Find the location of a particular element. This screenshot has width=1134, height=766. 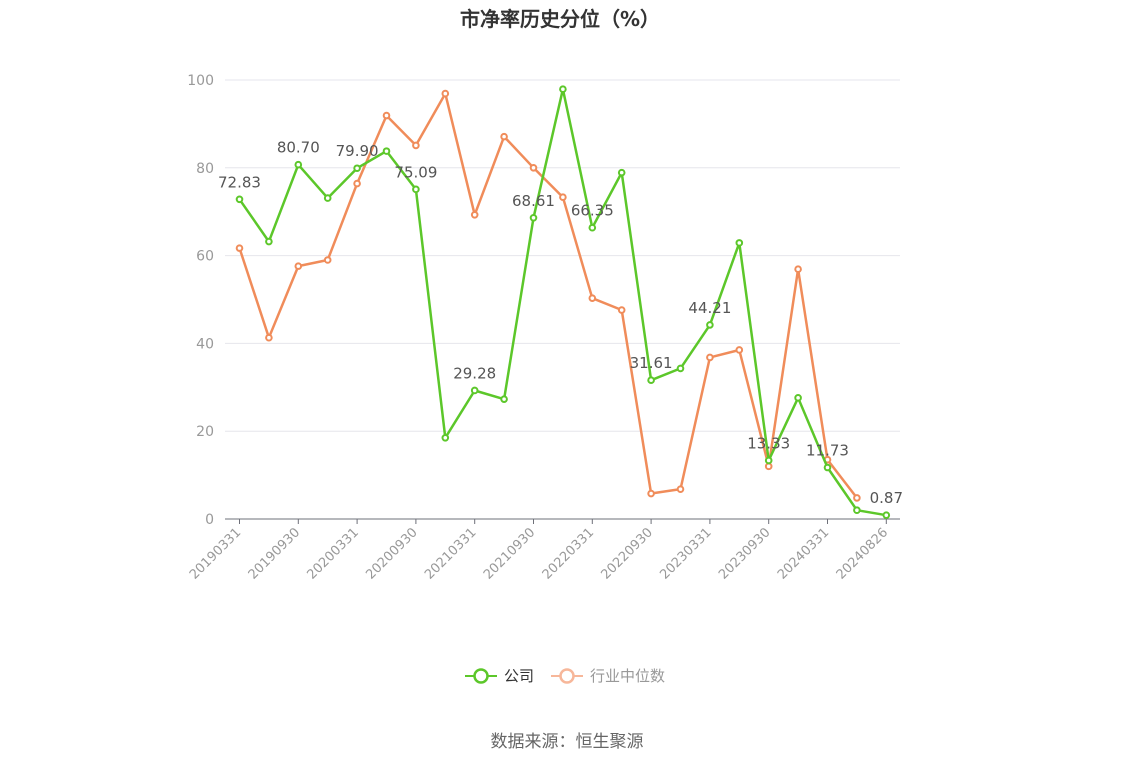

legend-company-label: 公司 is located at coordinates (519, 676).